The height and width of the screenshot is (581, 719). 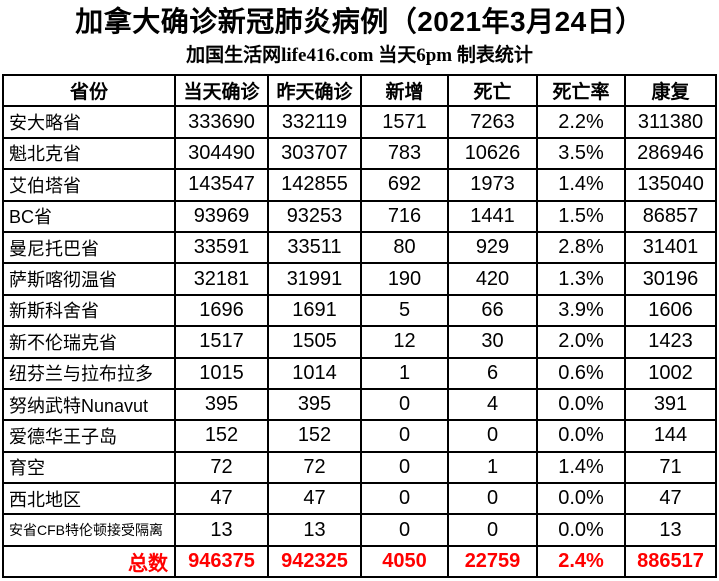 I want to click on cell-rate: 2.8%, so click(x=581, y=247).